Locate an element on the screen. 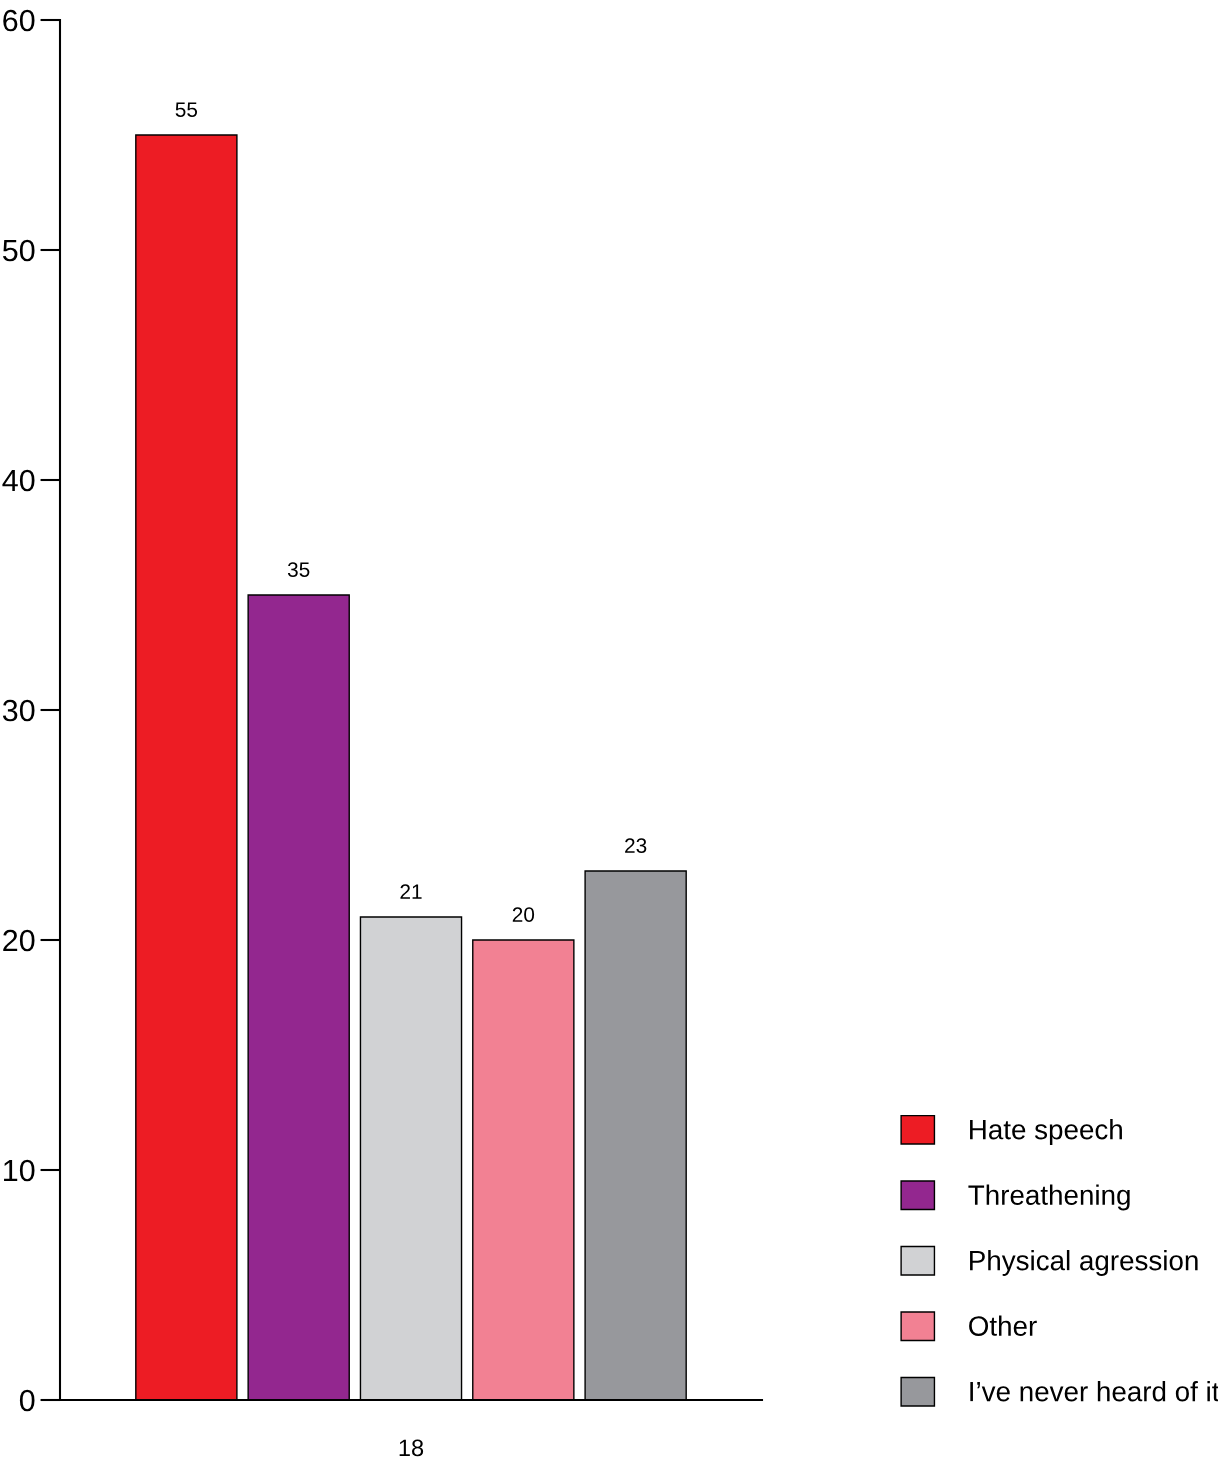 This screenshot has height=1463, width=1218. y-tick-label: 50 is located at coordinates (18, 250).